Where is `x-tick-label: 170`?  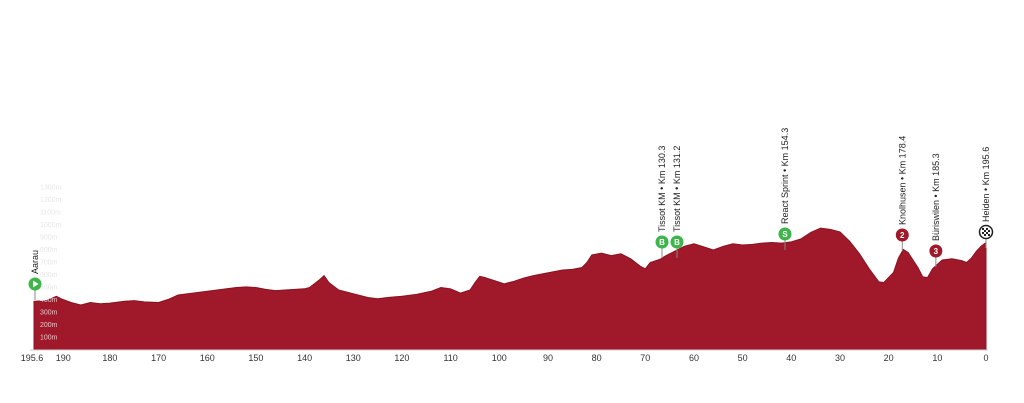
x-tick-label: 170 is located at coordinates (158, 358).